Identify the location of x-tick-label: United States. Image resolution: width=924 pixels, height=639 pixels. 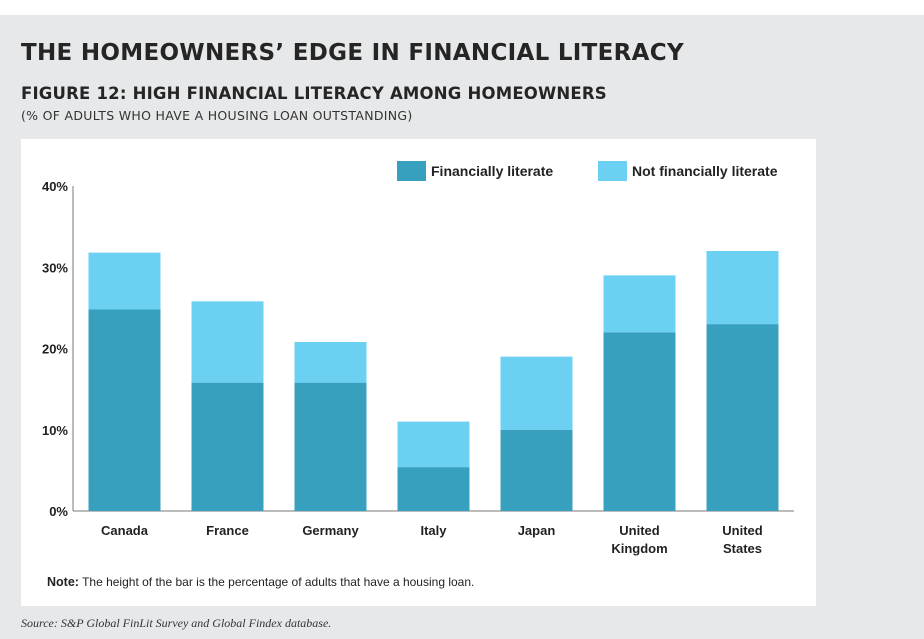
(742, 539).